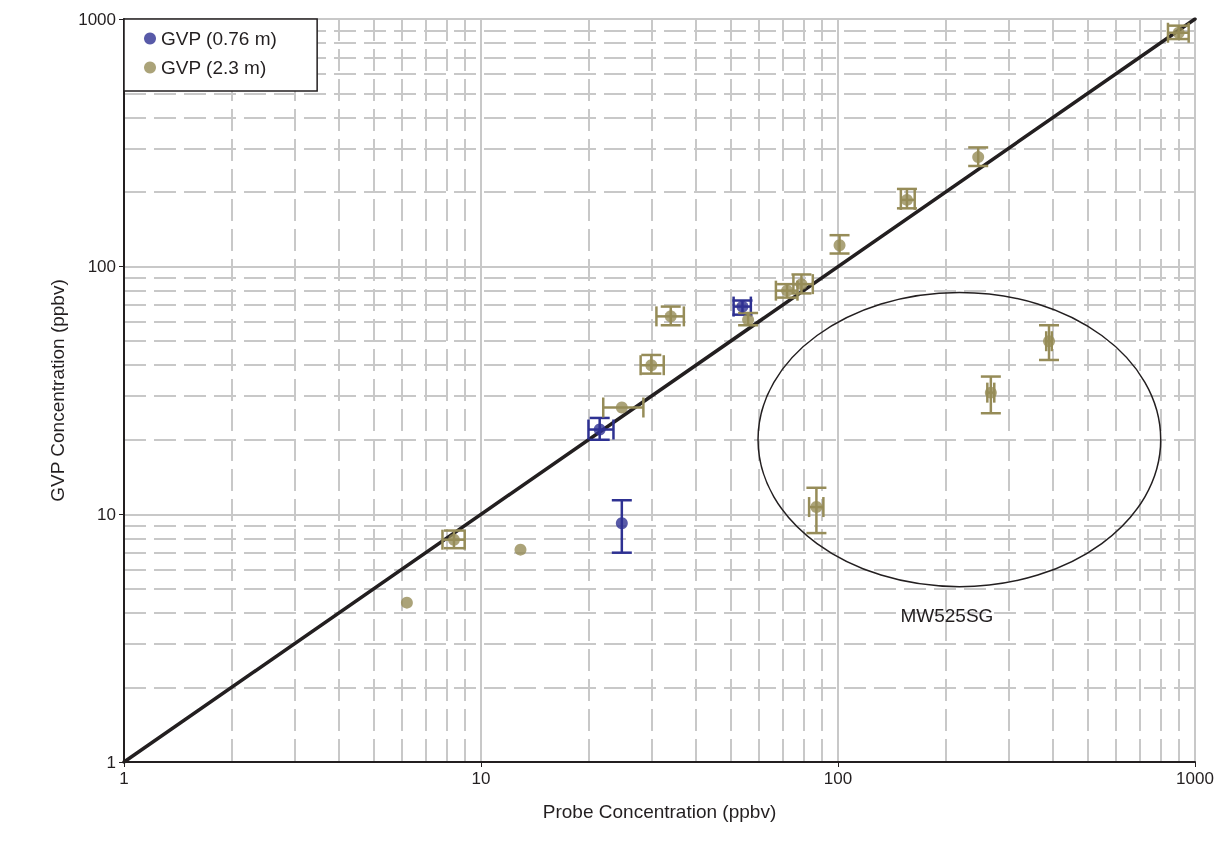  Describe the element at coordinates (838, 778) in the screenshot. I see `x-tick-label: 100` at that location.